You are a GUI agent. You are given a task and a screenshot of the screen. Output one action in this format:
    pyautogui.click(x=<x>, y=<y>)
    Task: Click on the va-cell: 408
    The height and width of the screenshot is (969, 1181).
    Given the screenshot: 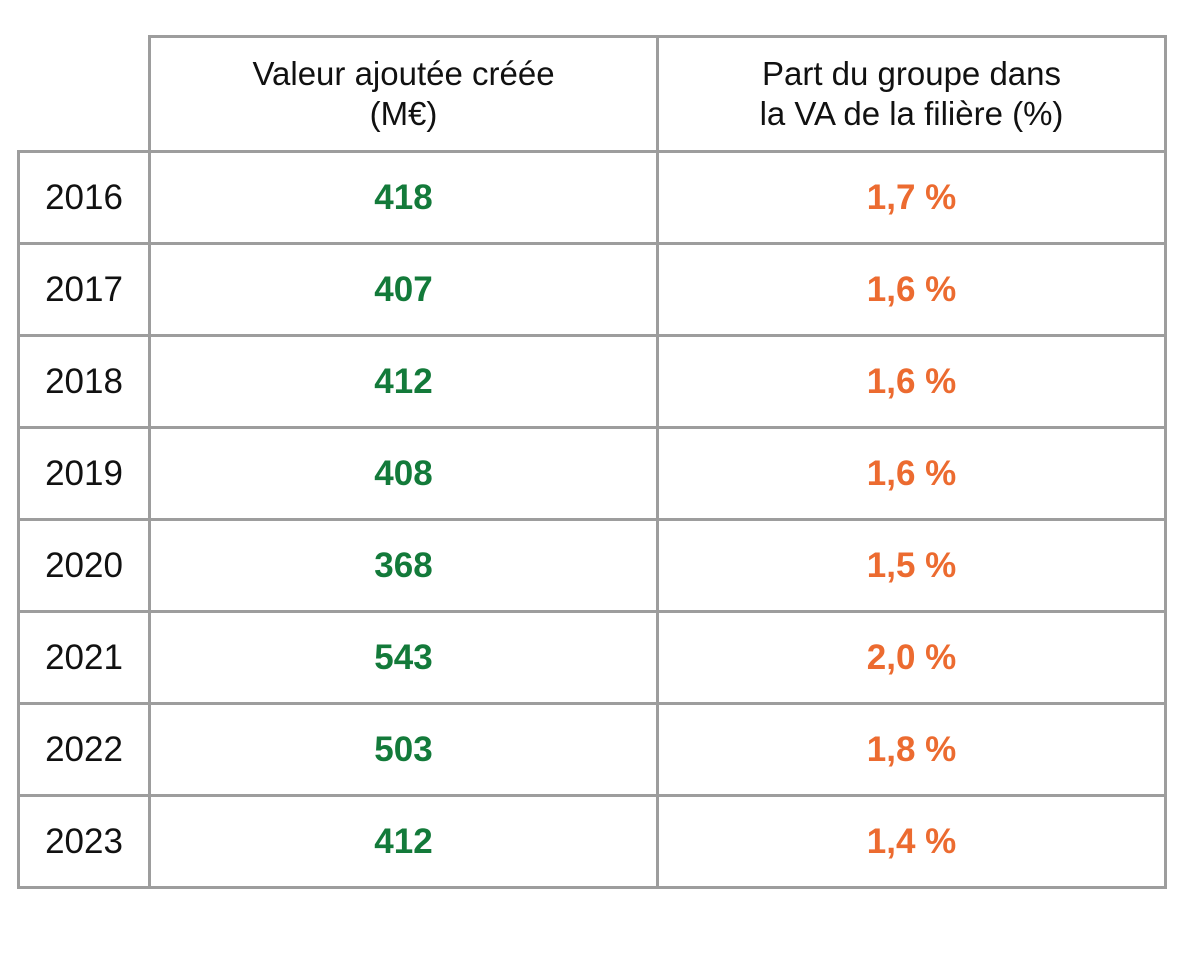 What is the action you would take?
    pyautogui.click(x=403, y=473)
    